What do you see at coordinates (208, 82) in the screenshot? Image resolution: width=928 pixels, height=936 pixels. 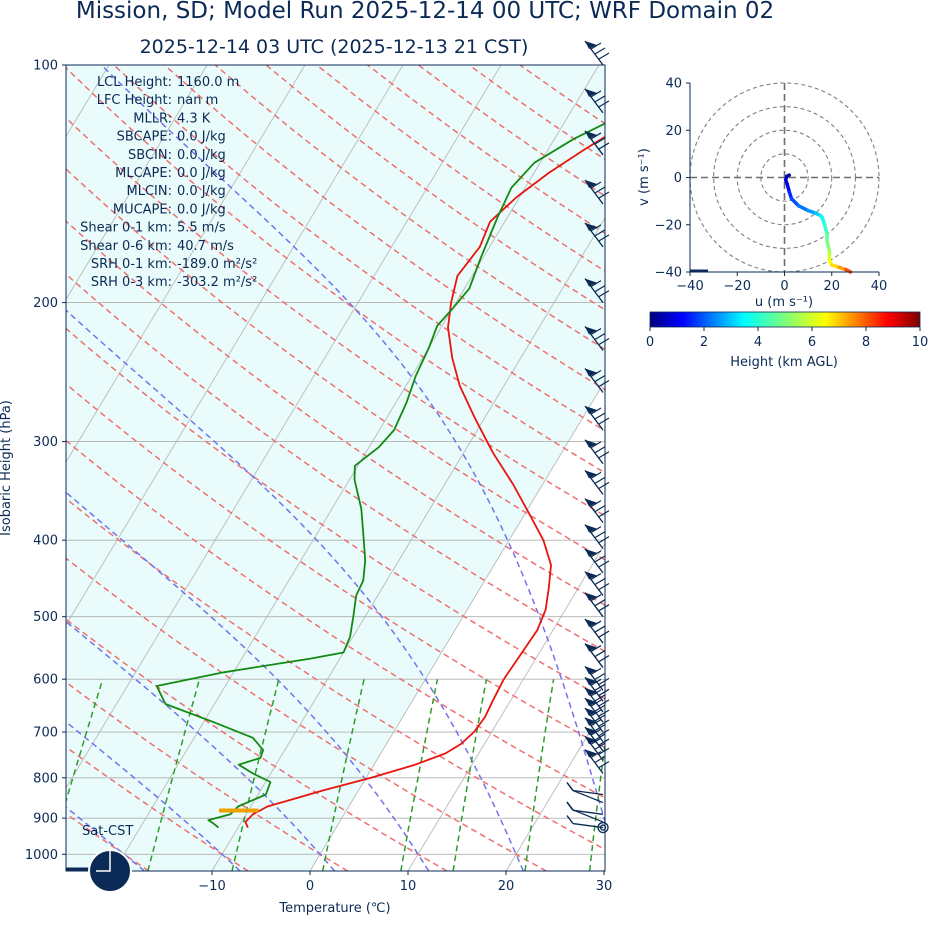 I see `stat-value: 1160.0 m` at bounding box center [208, 82].